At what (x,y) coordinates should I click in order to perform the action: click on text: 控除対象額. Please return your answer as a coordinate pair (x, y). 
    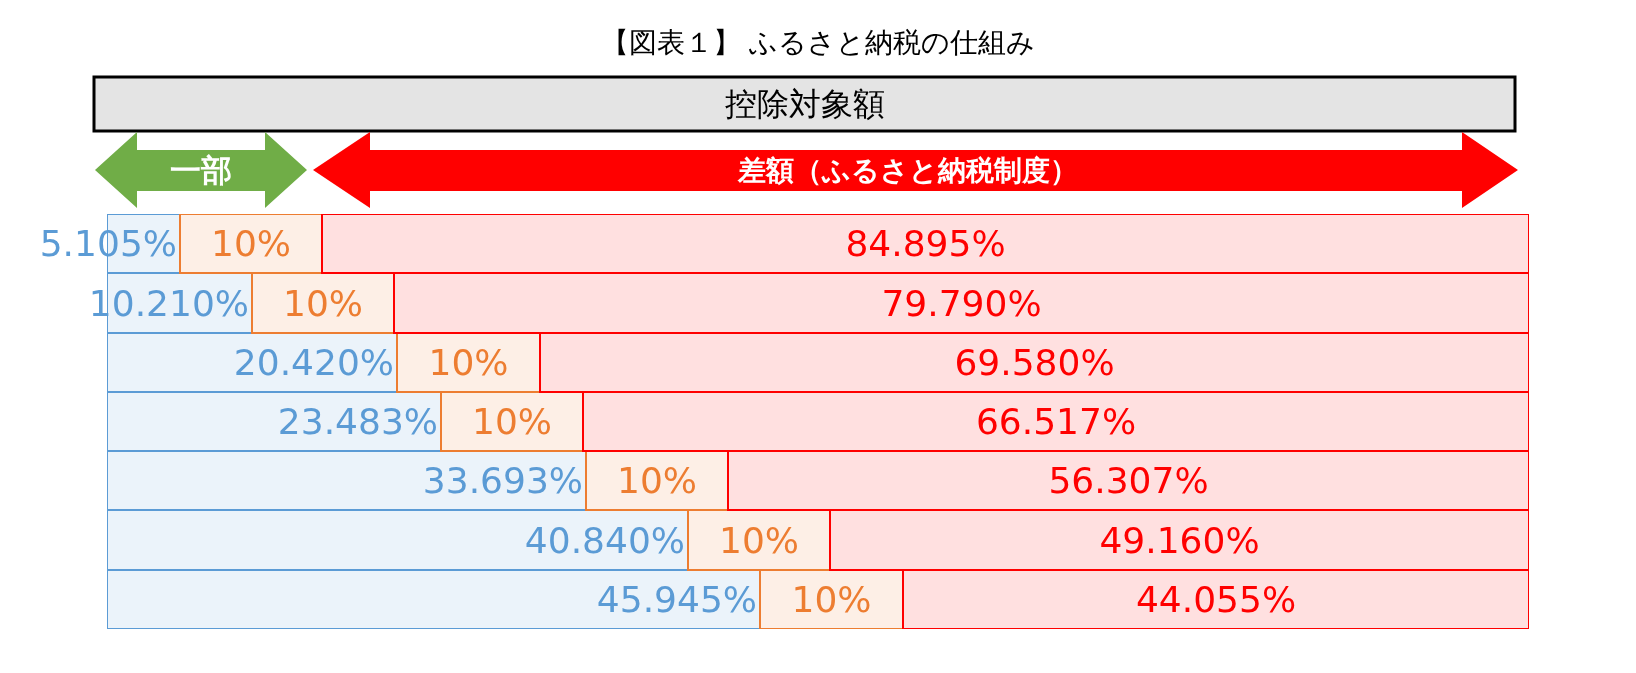
    Looking at the image, I should click on (805, 104).